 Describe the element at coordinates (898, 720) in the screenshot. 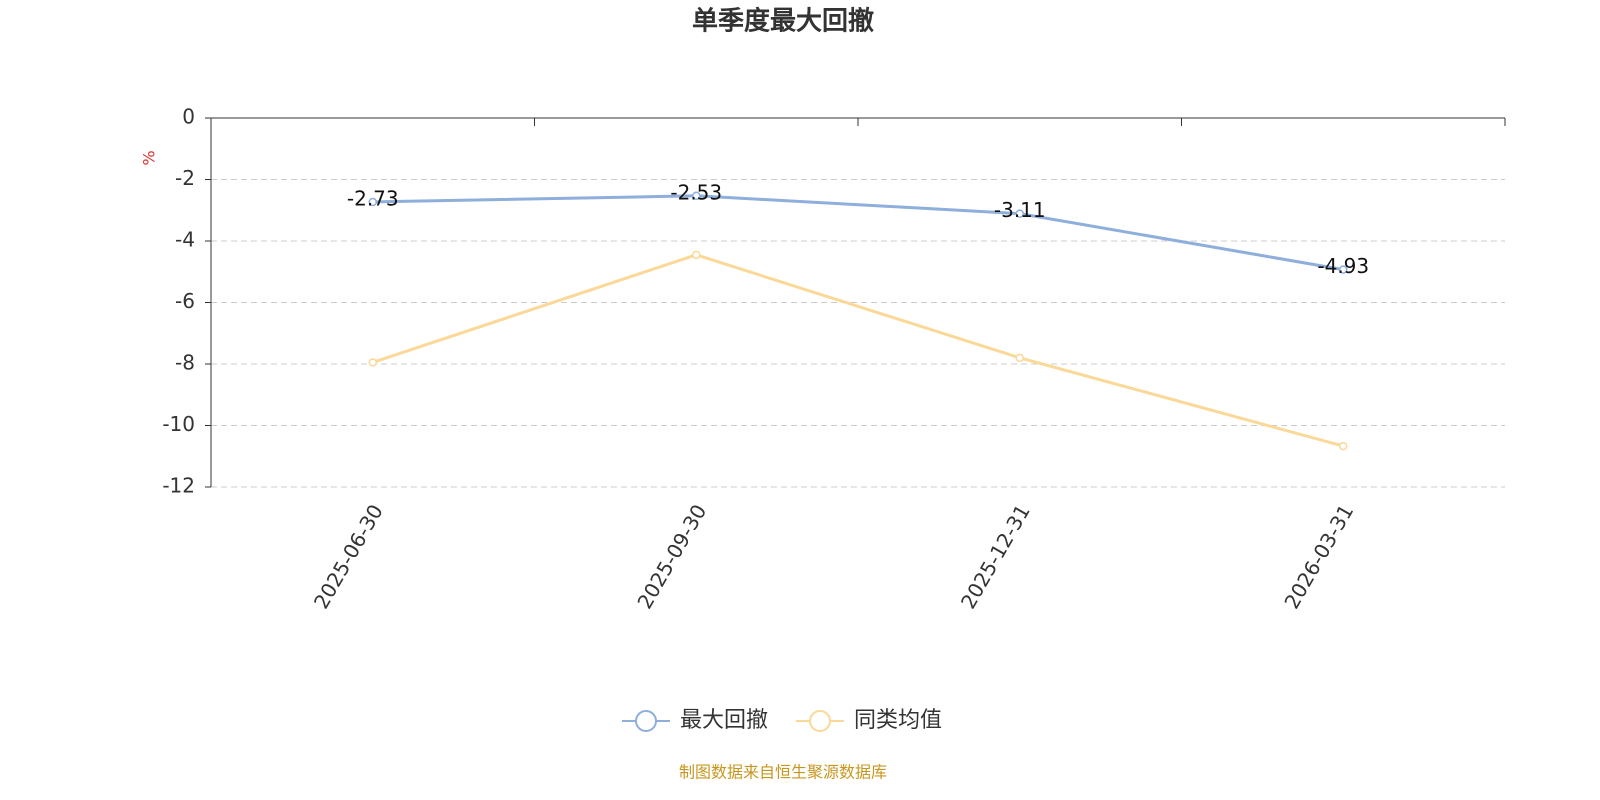

I see `legend-label: 同类均值` at that location.